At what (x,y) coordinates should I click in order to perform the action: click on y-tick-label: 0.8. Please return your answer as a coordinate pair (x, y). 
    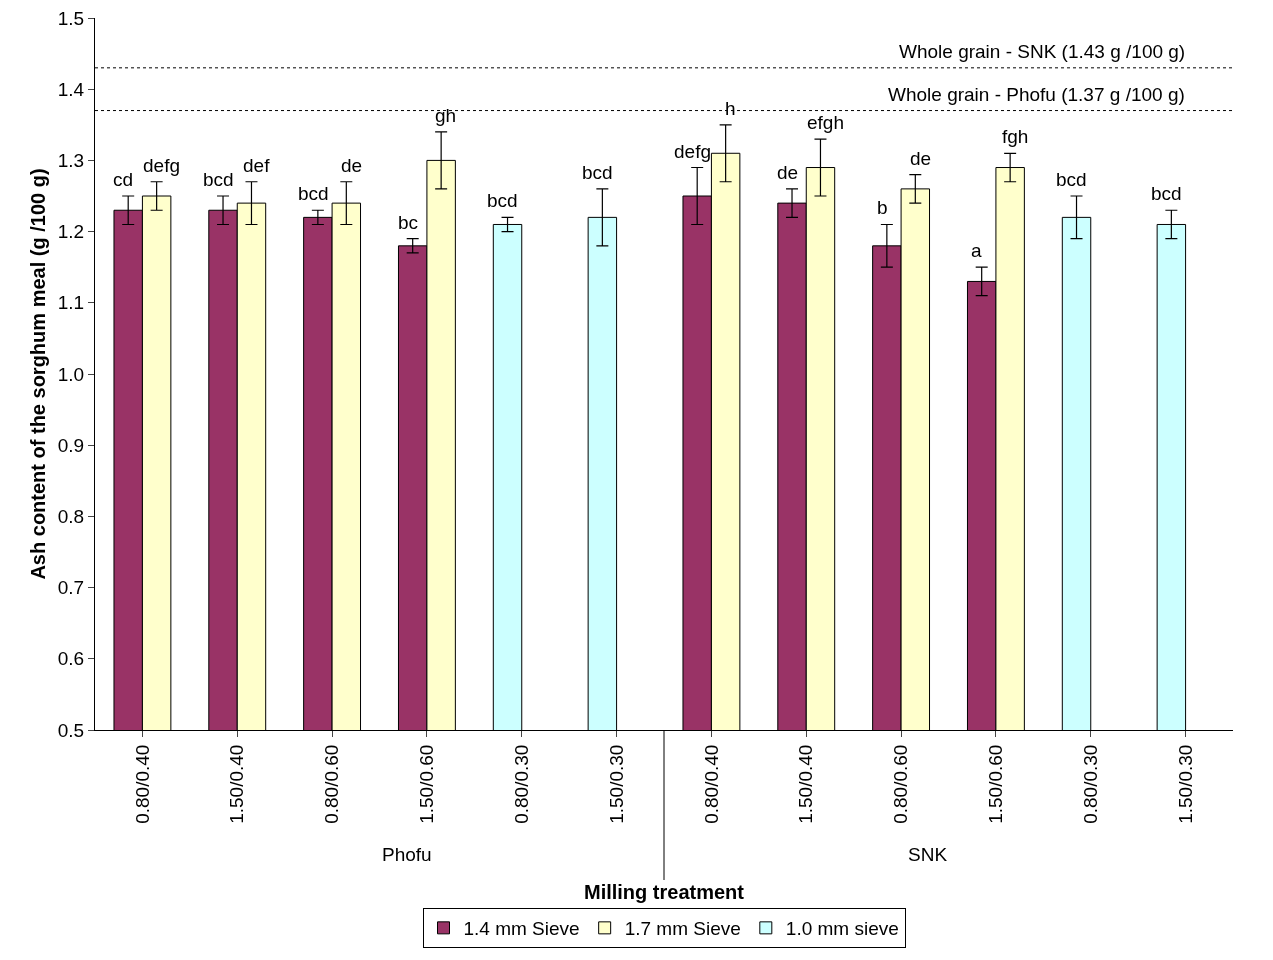
    Looking at the image, I should click on (71, 517).